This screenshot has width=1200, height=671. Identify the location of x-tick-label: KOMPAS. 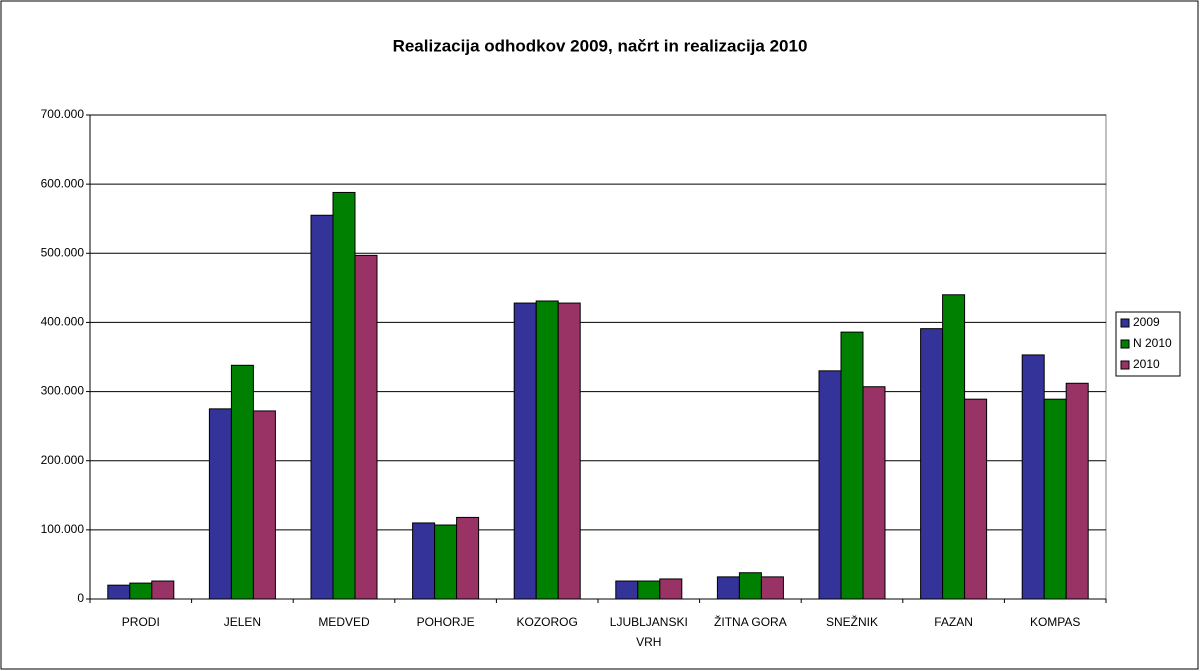
(1055, 622).